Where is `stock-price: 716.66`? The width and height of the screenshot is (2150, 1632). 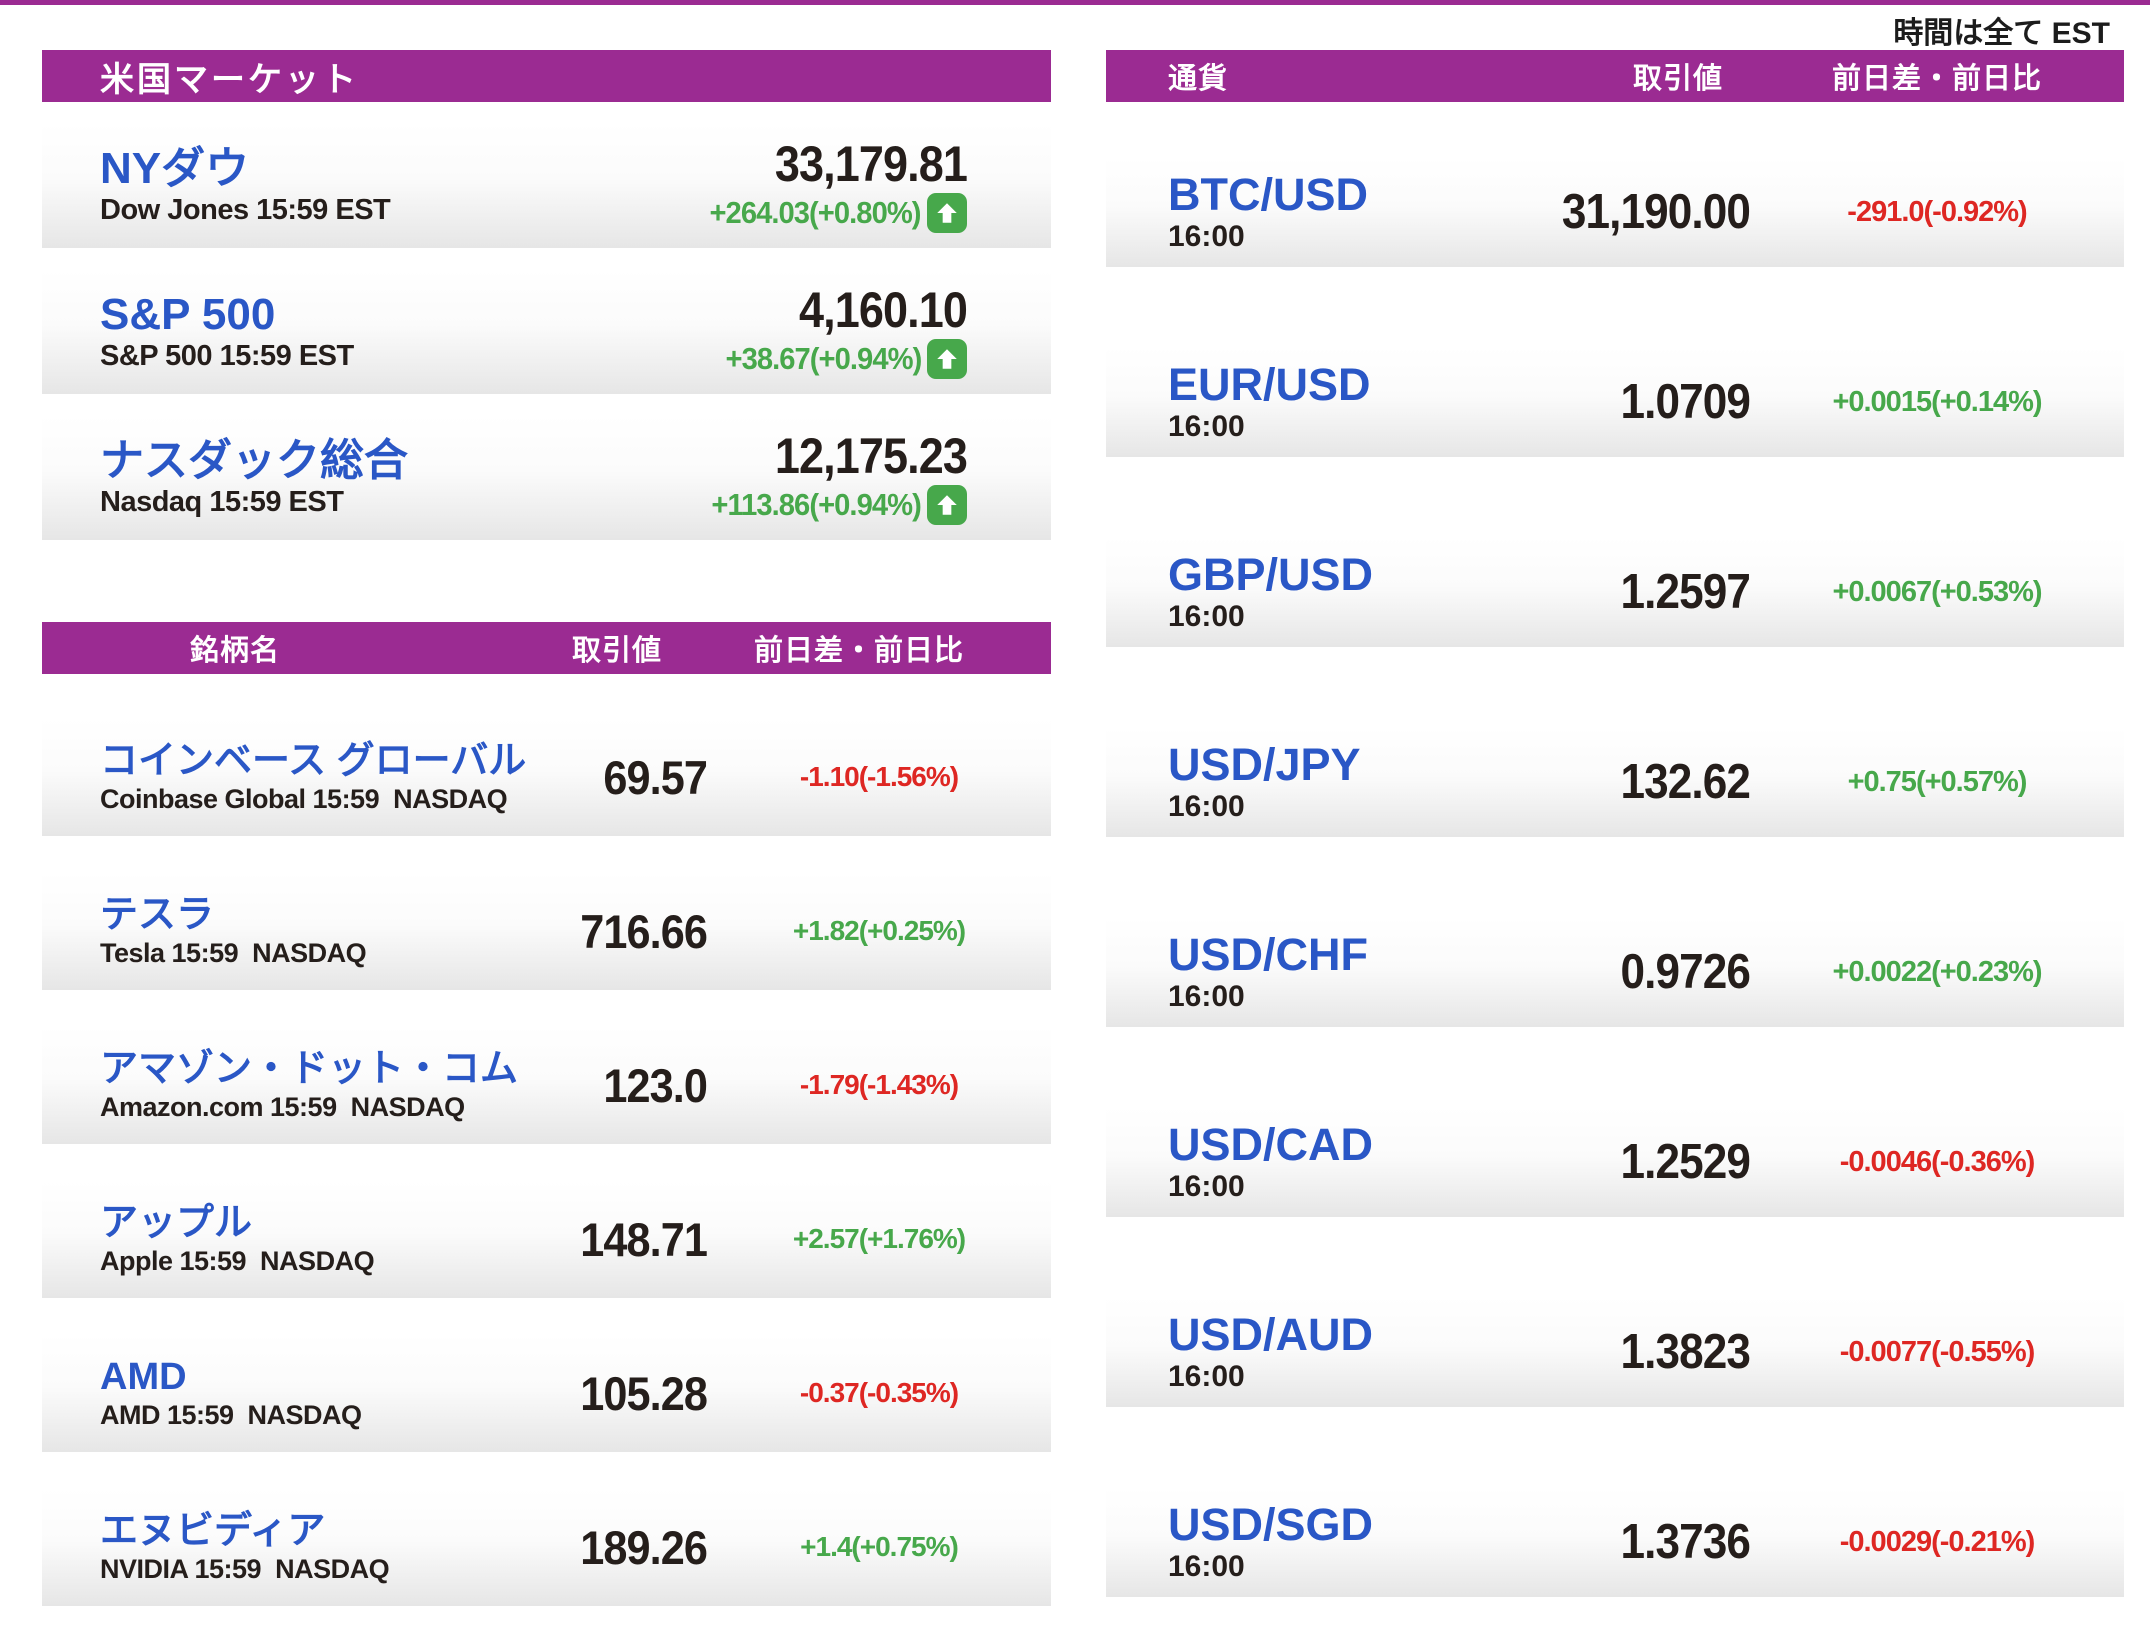 stock-price: 716.66 is located at coordinates (644, 931).